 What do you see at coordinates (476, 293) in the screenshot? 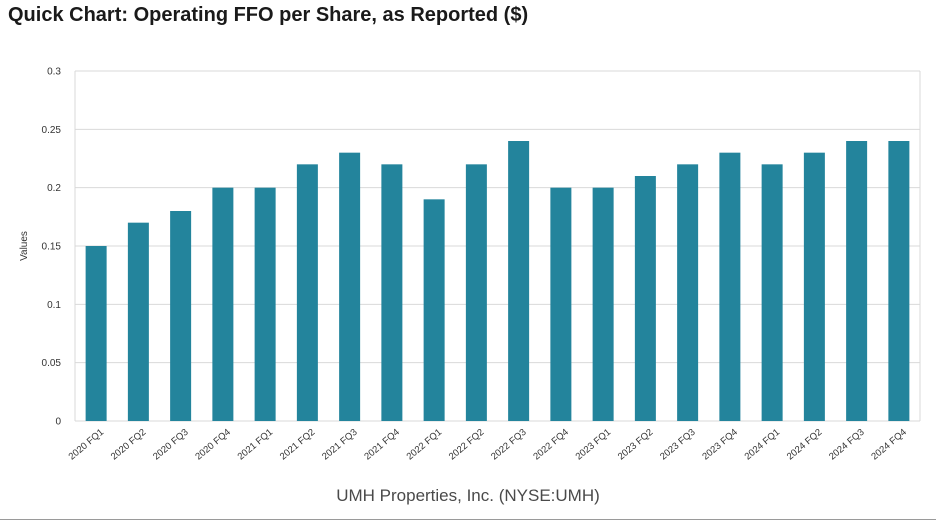
I see `bar-2022-fq2` at bounding box center [476, 293].